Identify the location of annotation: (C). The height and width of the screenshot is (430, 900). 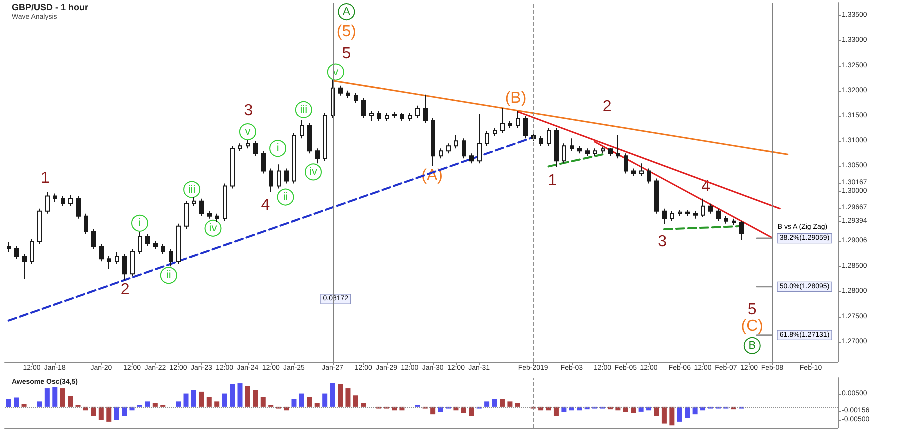
(752, 326).